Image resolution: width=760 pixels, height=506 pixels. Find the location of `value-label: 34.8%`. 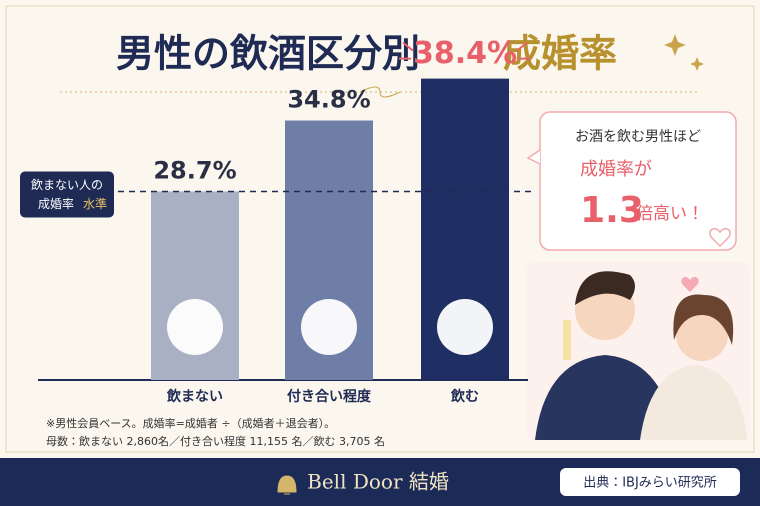

value-label: 34.8% is located at coordinates (328, 100).